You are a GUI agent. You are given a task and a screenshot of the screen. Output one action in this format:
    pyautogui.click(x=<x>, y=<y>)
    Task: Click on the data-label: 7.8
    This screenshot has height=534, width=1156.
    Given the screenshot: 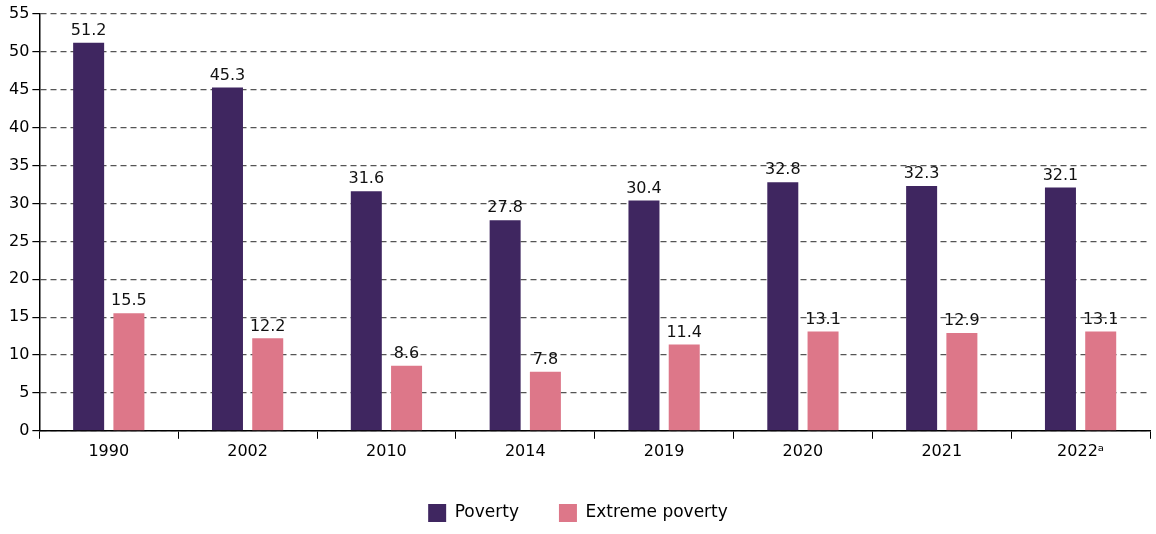 What is the action you would take?
    pyautogui.click(x=545, y=358)
    